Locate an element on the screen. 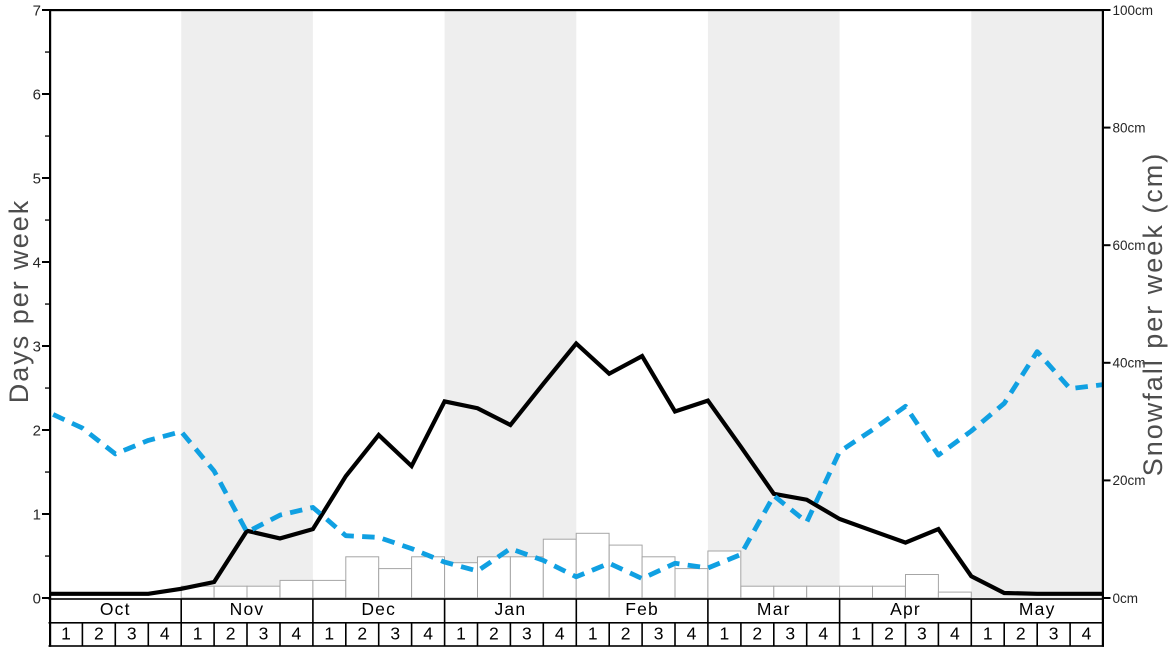 This screenshot has height=648, width=1168. svg-text: Apr is located at coordinates (905, 609).